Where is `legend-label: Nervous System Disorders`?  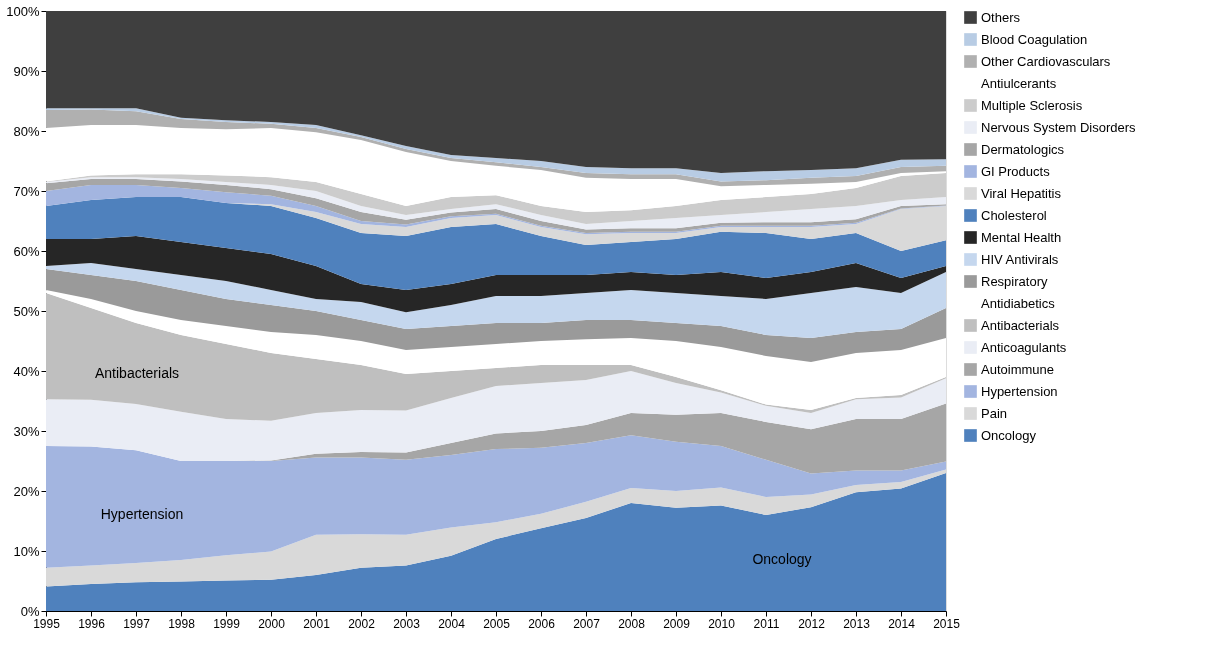
legend-label: Nervous System Disorders is located at coordinates (1059, 127).